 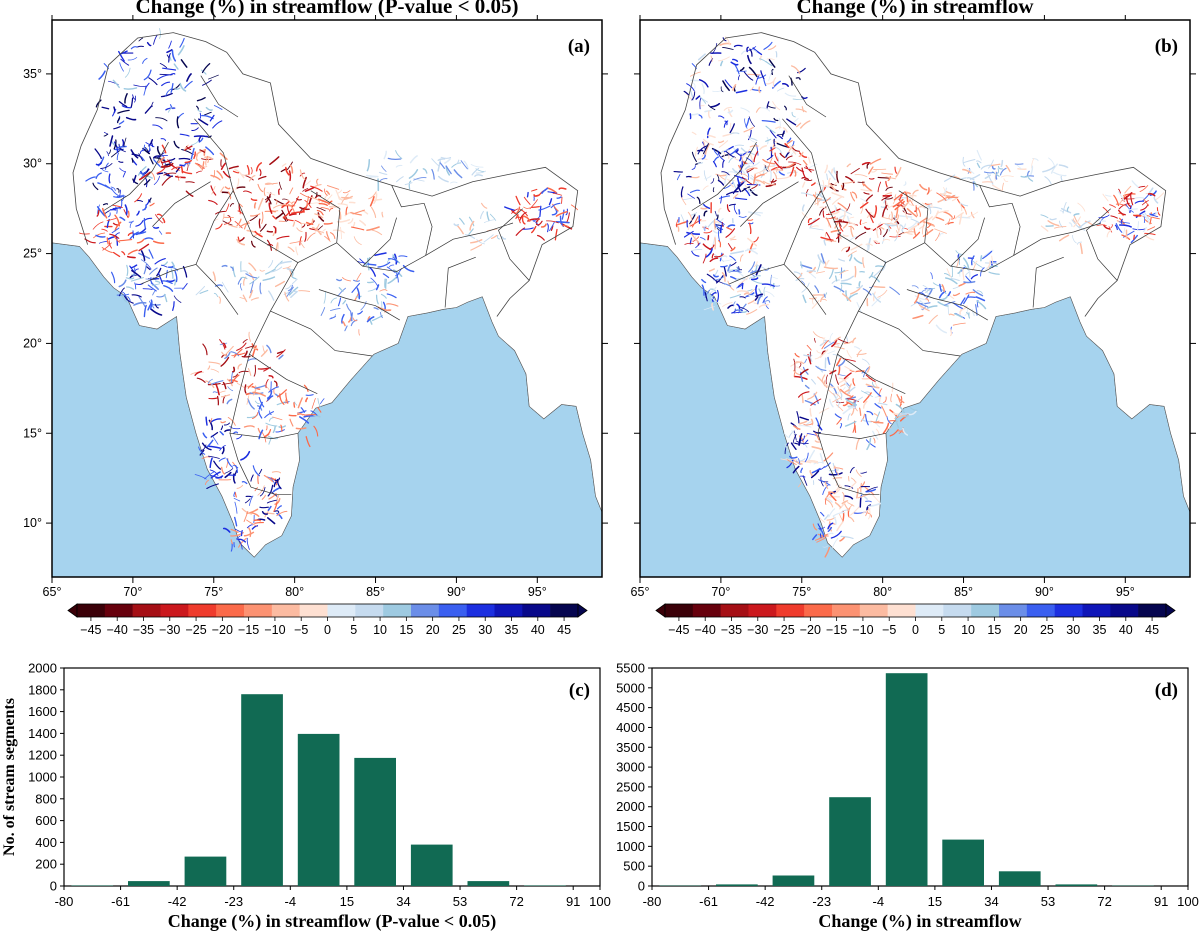 What do you see at coordinates (1073, 630) in the screenshot?
I see `colorbar-b-tick-label: 30` at bounding box center [1073, 630].